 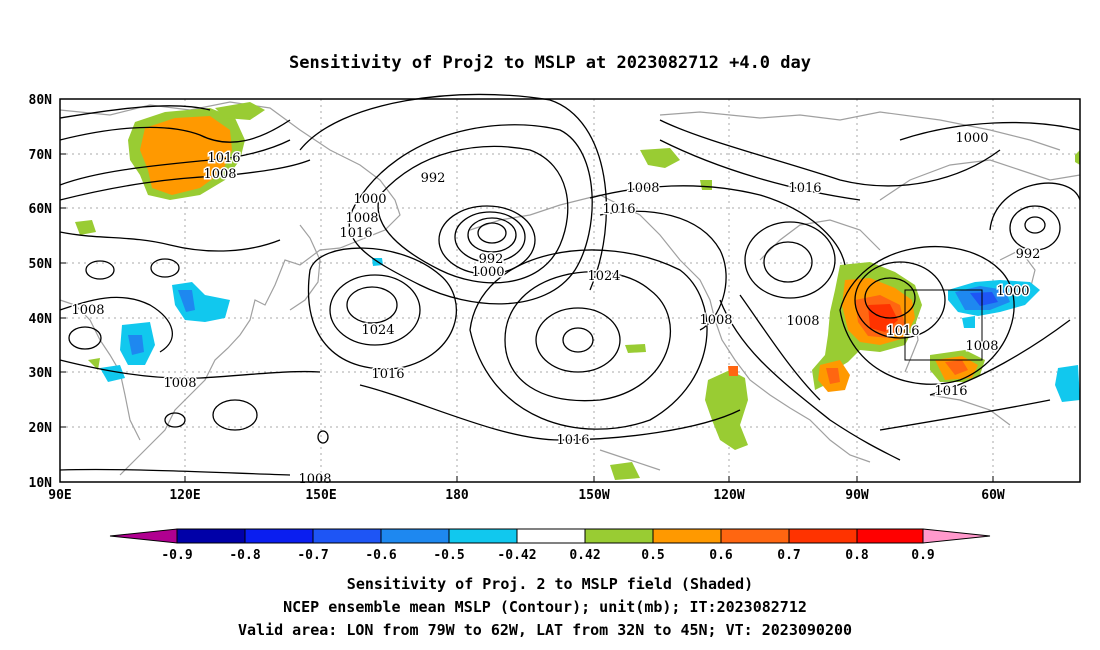 I want to click on latitude-labels: 80N 70N 60N 50N 40N 30N 20N 10N, so click(x=41, y=292).